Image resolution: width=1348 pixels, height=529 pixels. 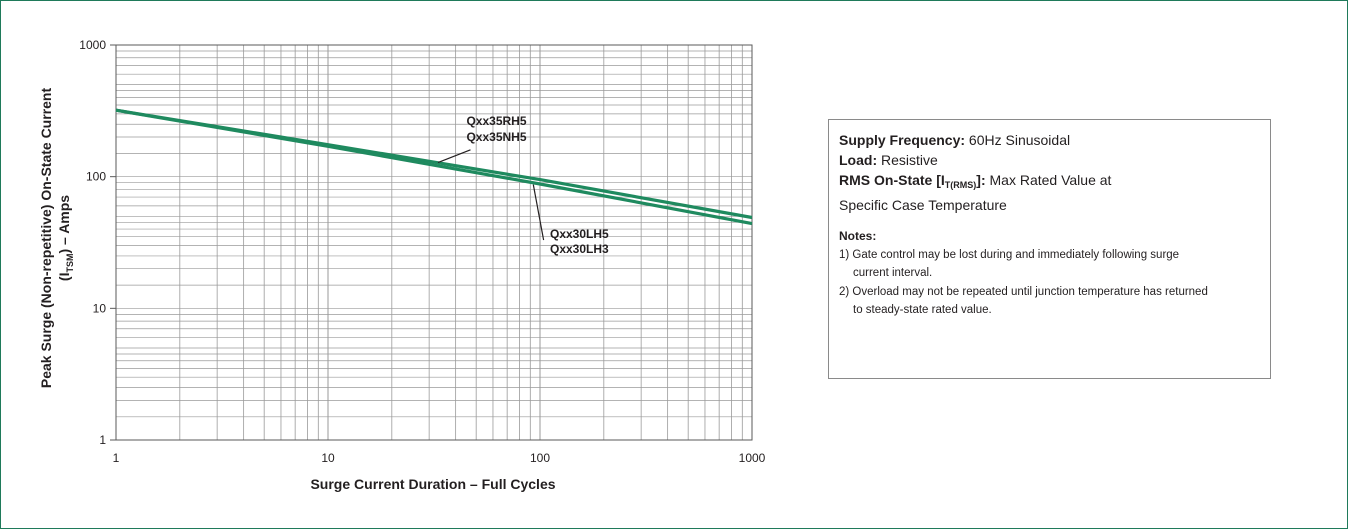 What do you see at coordinates (1019, 140) in the screenshot?
I see `supply-frequency-value: 60Hz Sinusoidal` at bounding box center [1019, 140].